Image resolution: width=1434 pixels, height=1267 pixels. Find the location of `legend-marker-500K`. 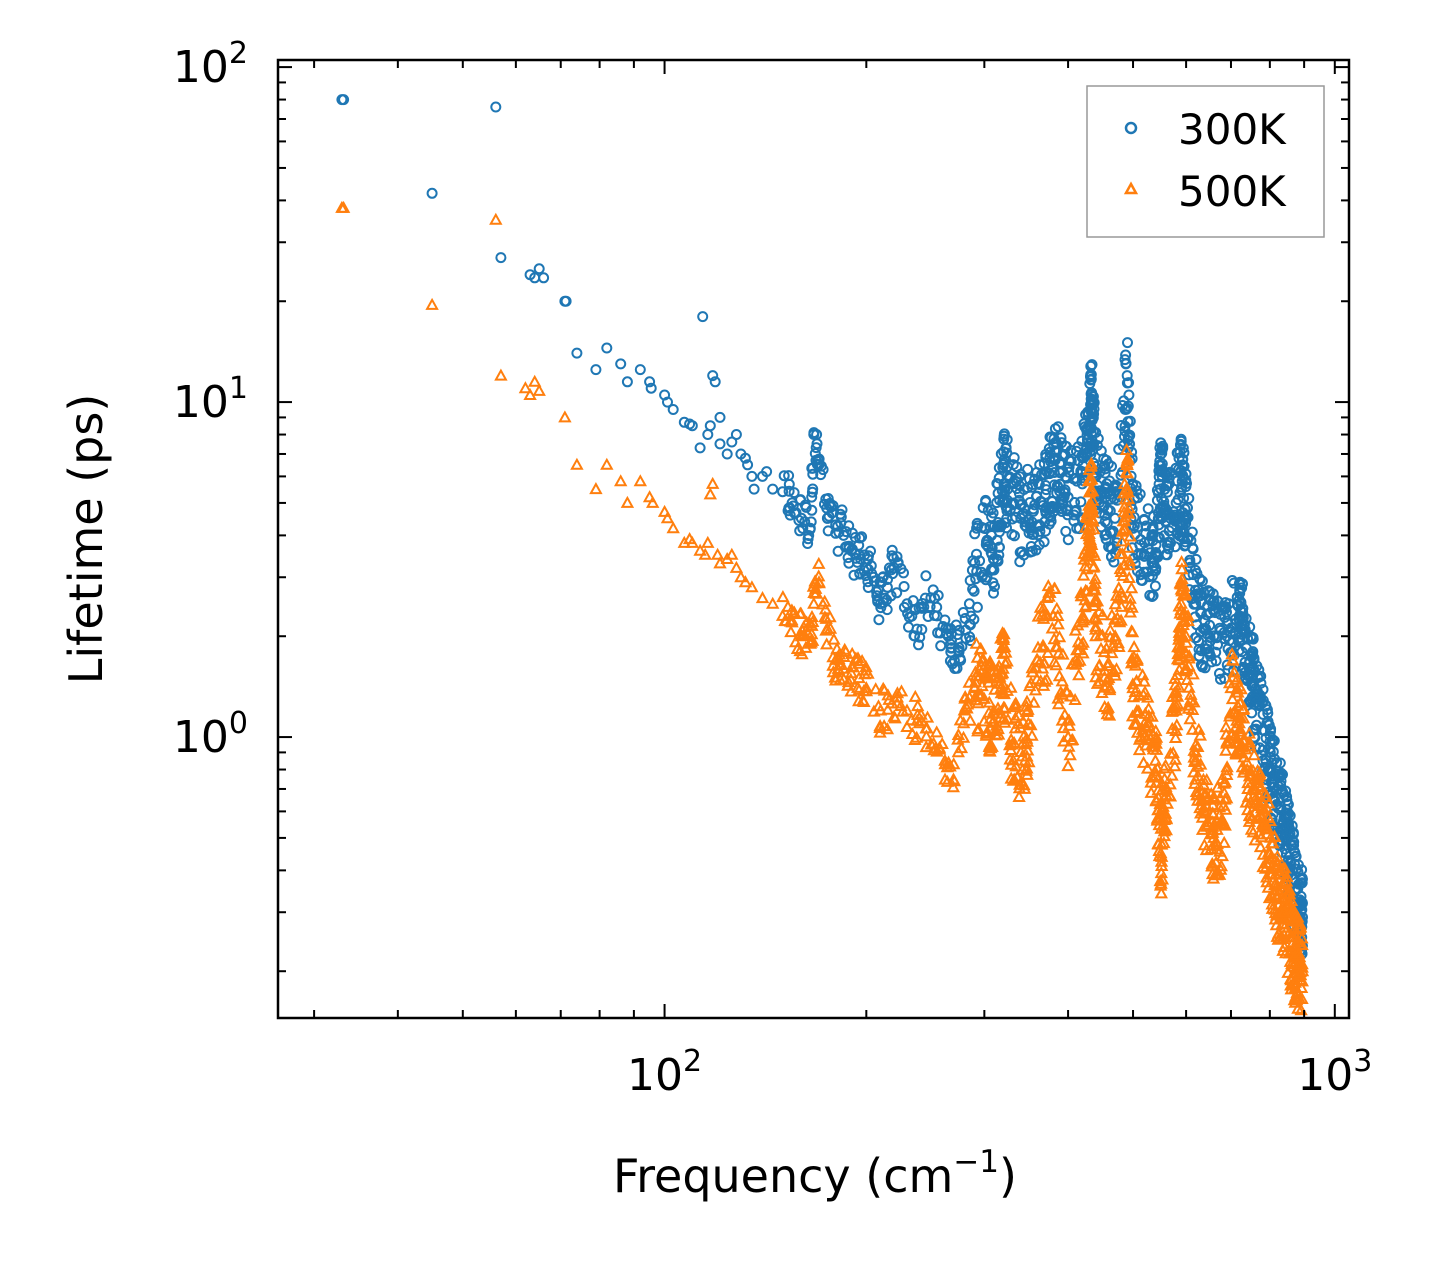

legend-marker-500K is located at coordinates (1131, 188).